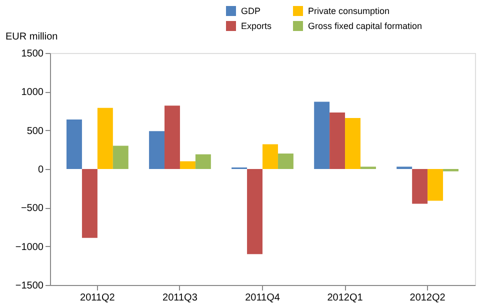 Image resolution: width=493 pixels, height=305 pixels. Describe the element at coordinates (256, 26) in the screenshot. I see `legend-label: Exports` at that location.